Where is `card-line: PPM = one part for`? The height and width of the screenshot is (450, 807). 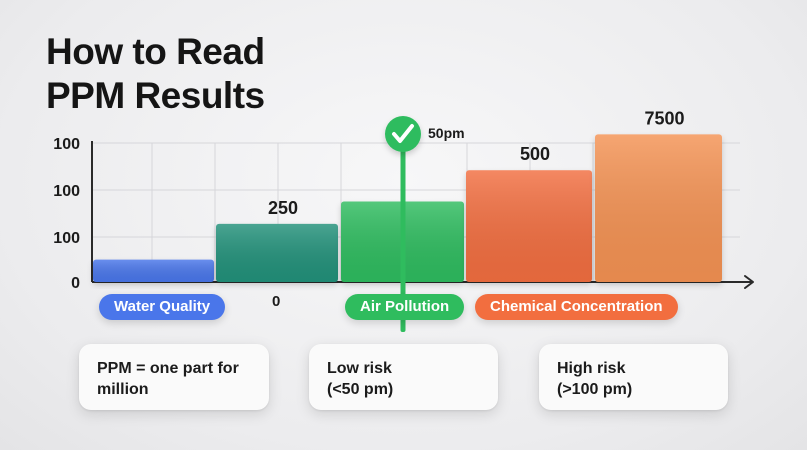
card-line: PPM = one part for is located at coordinates (168, 368).